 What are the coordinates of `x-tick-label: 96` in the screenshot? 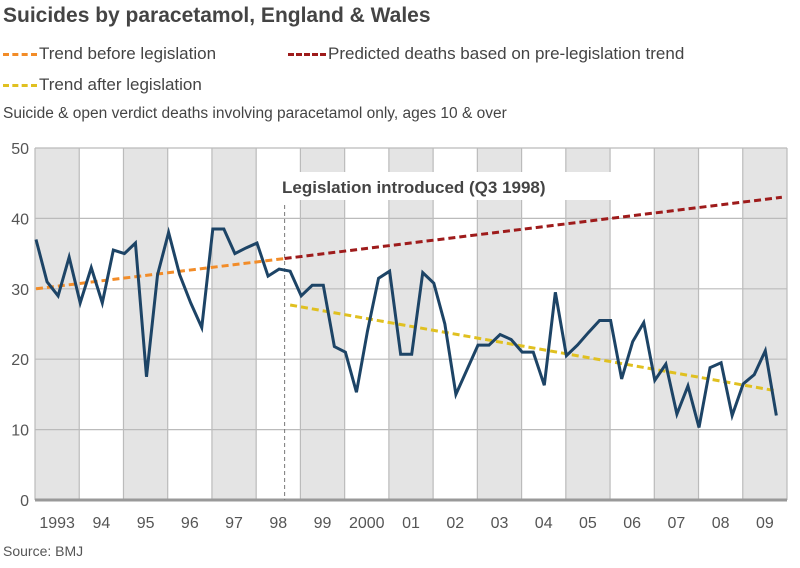 It's located at (190, 523).